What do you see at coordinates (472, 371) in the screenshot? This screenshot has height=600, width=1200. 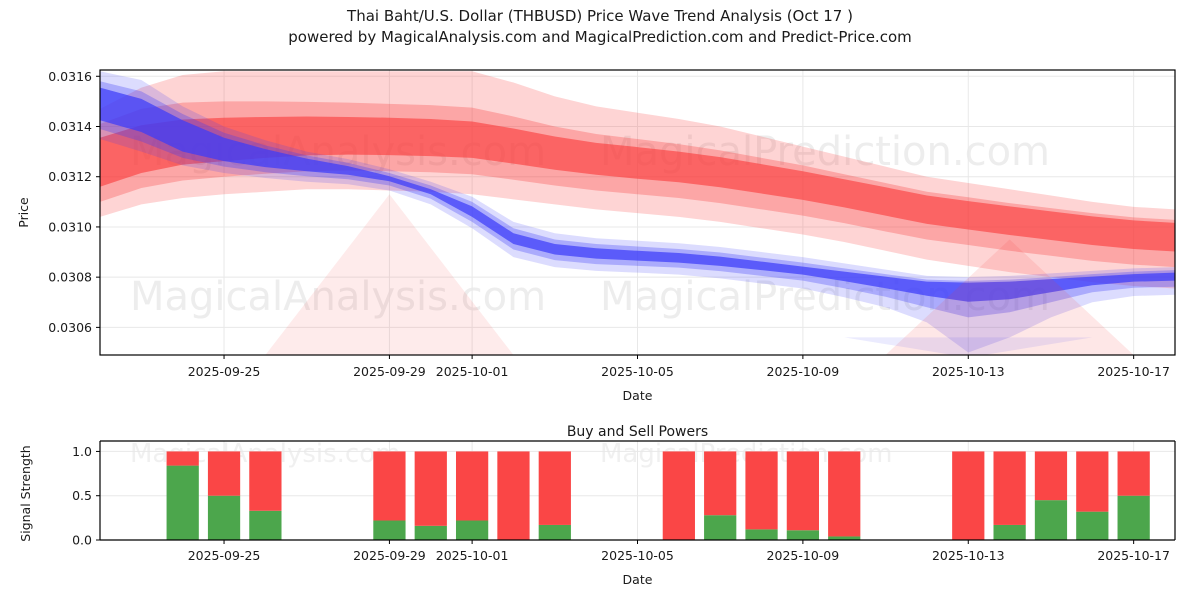 I see `price-x-tick-label: 2025-10-01` at bounding box center [472, 371].